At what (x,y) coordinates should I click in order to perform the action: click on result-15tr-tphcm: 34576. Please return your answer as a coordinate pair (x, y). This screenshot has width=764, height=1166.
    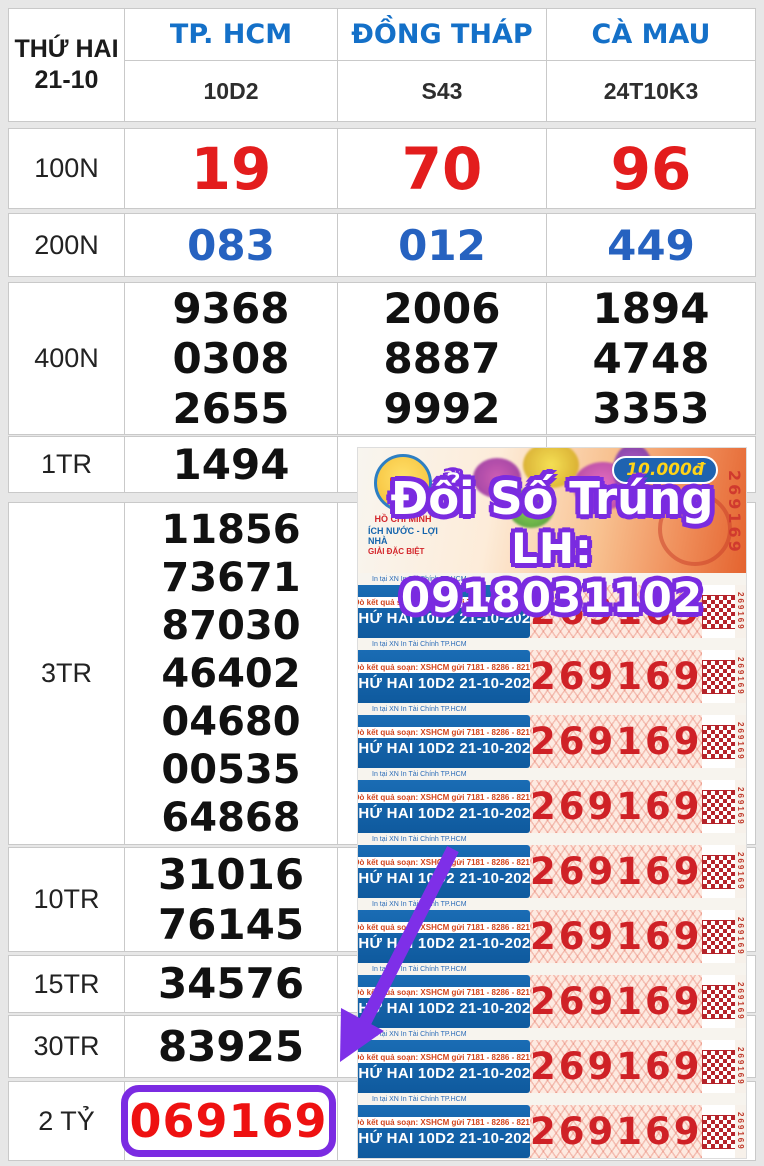
    Looking at the image, I should click on (231, 984).